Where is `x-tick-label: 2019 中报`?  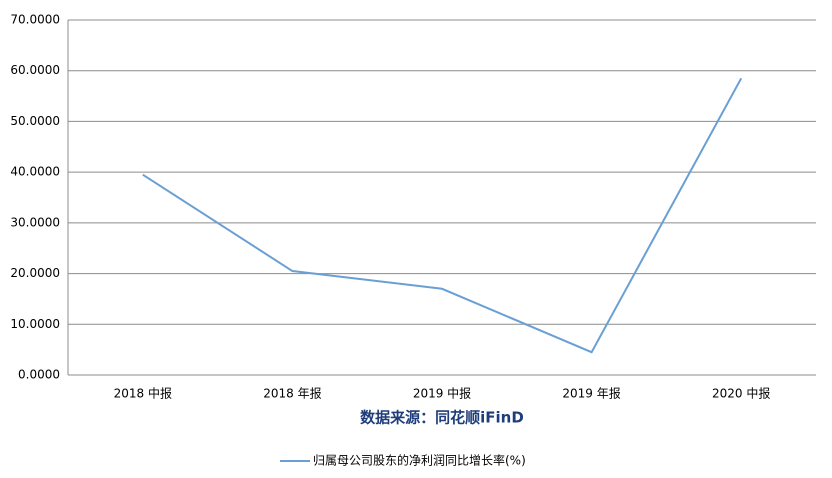
x-tick-label: 2019 中报 is located at coordinates (442, 393).